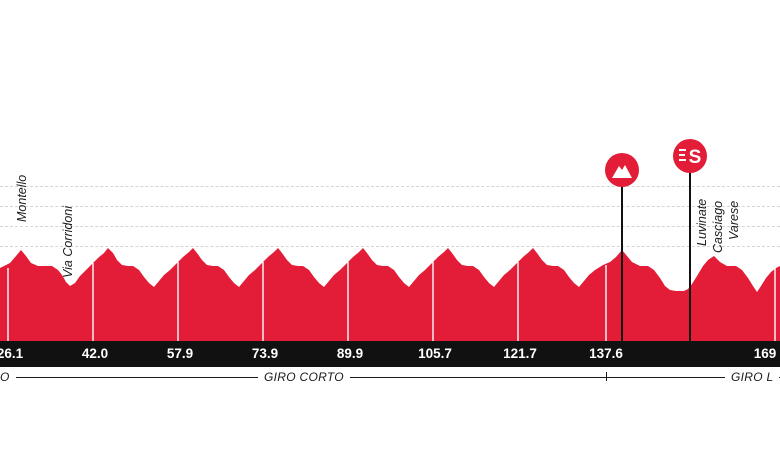 The width and height of the screenshot is (780, 470). Describe the element at coordinates (765, 353) in the screenshot. I see `km-marker: 169` at that location.